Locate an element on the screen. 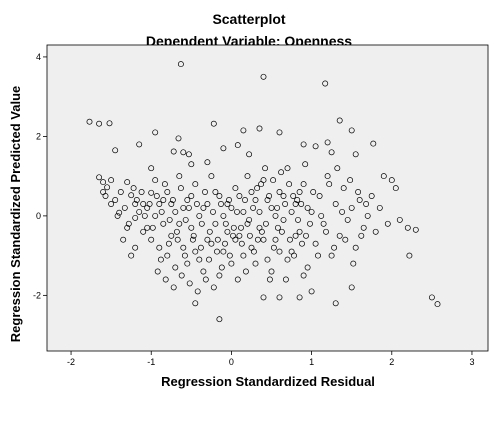  y-tick-label: 0 is located at coordinates (38, 216).